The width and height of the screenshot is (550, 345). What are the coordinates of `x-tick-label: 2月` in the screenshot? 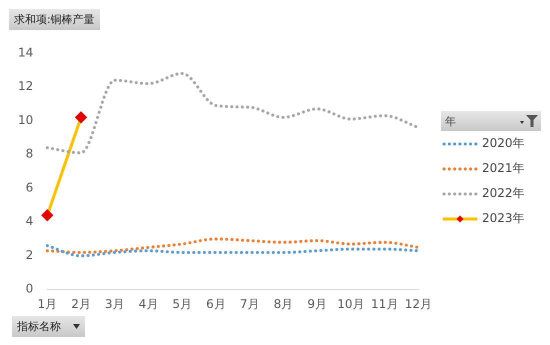 It's located at (81, 303).